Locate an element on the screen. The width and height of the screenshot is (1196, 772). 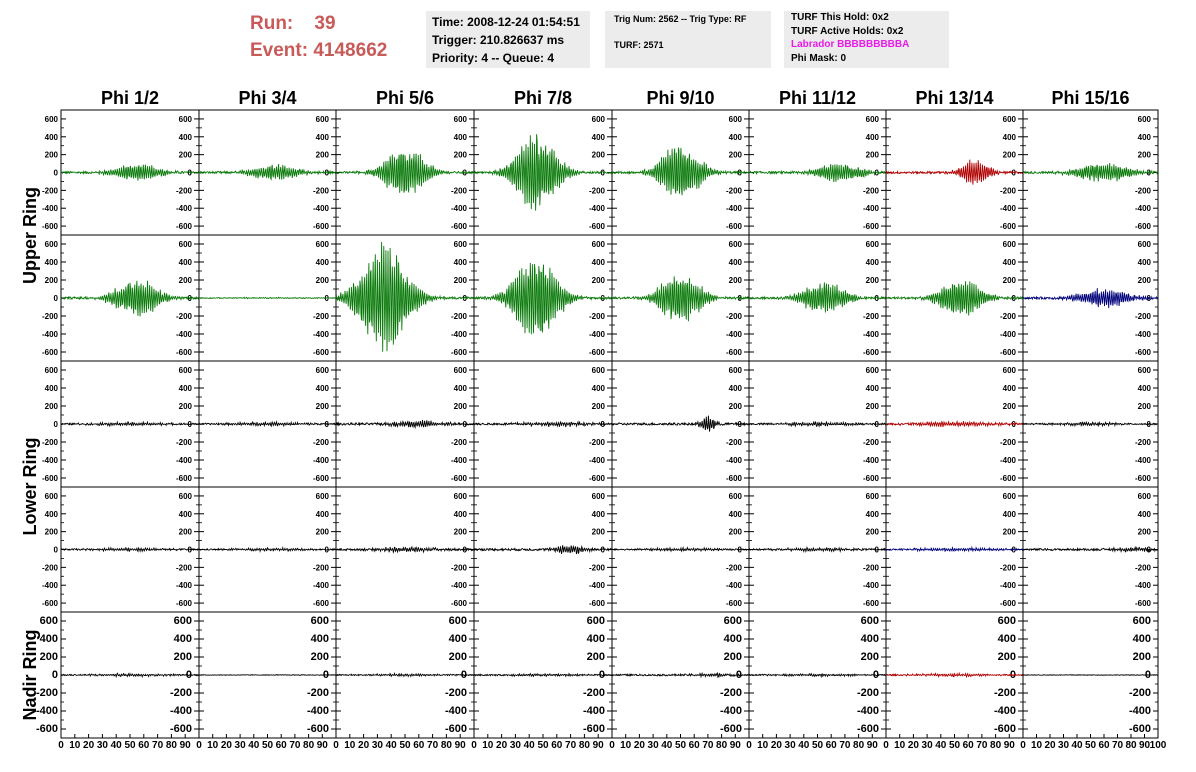
turf-text: TURF: 2571 is located at coordinates (639, 45).